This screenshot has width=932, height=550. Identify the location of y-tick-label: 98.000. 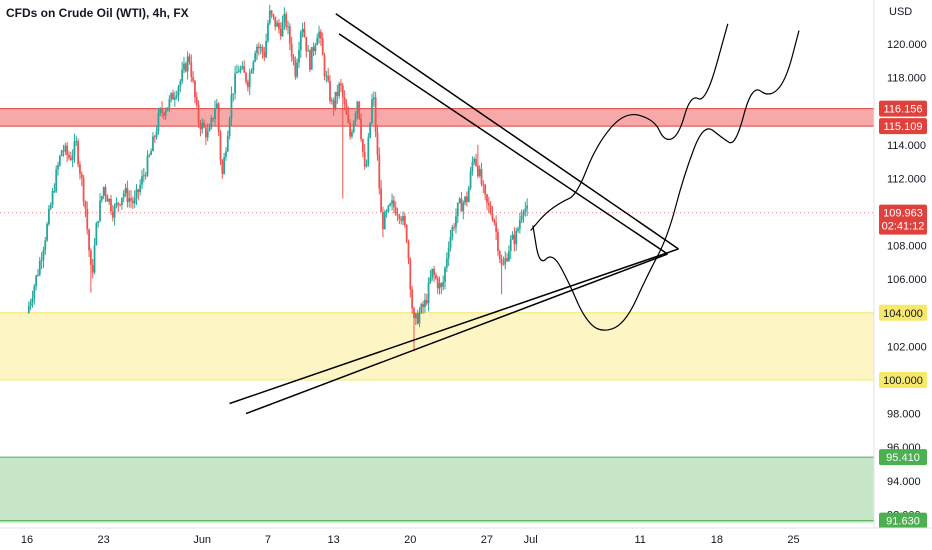
(904, 415).